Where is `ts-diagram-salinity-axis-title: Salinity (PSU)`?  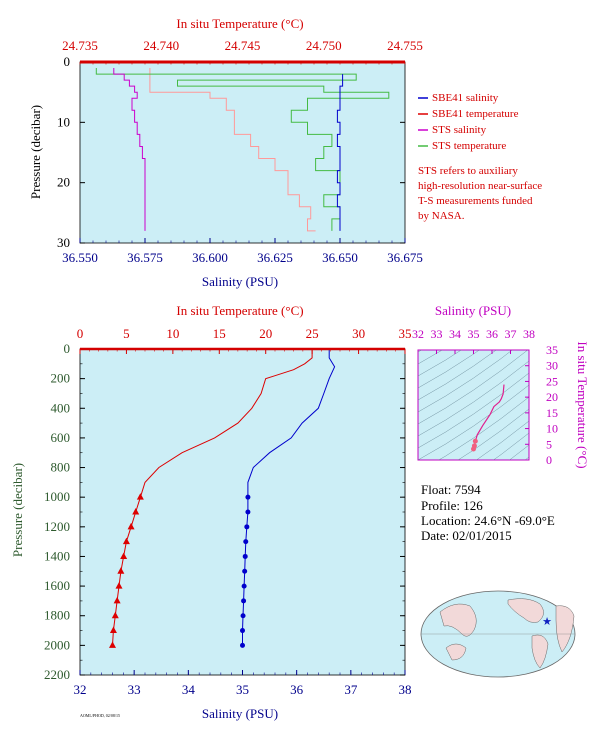
ts-diagram-salinity-axis-title: Salinity (PSU) is located at coordinates (473, 310).